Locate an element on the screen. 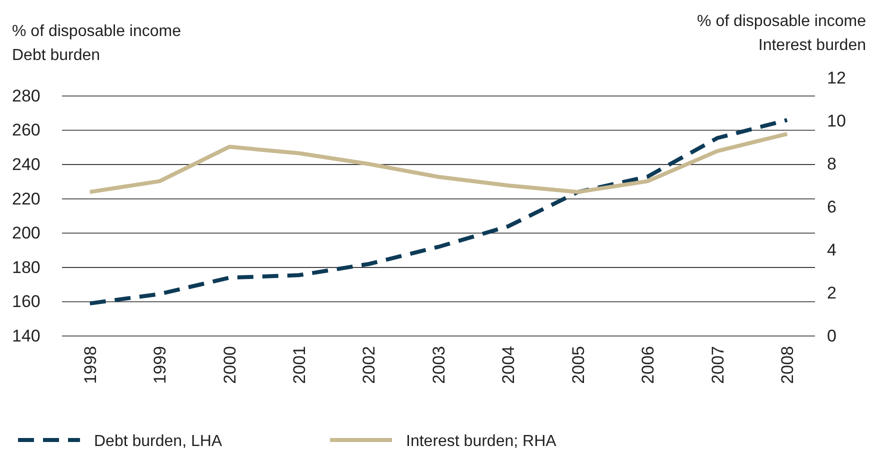 The image size is (876, 452). y-tick-label: 180 is located at coordinates (26, 267).